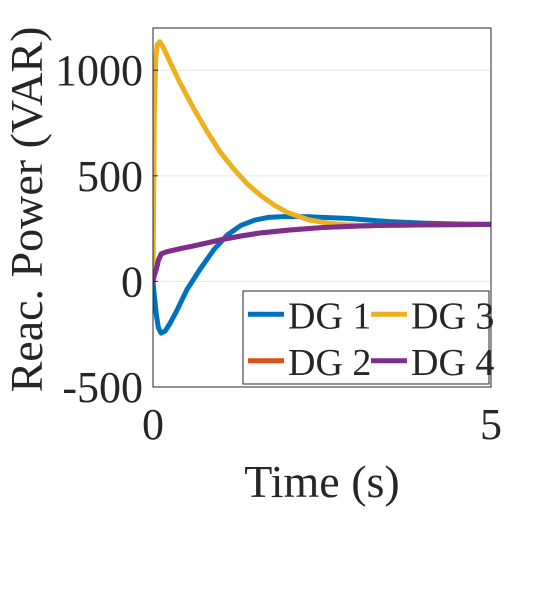  What do you see at coordinates (491, 424) in the screenshot?
I see `x-tick-label: 5` at bounding box center [491, 424].